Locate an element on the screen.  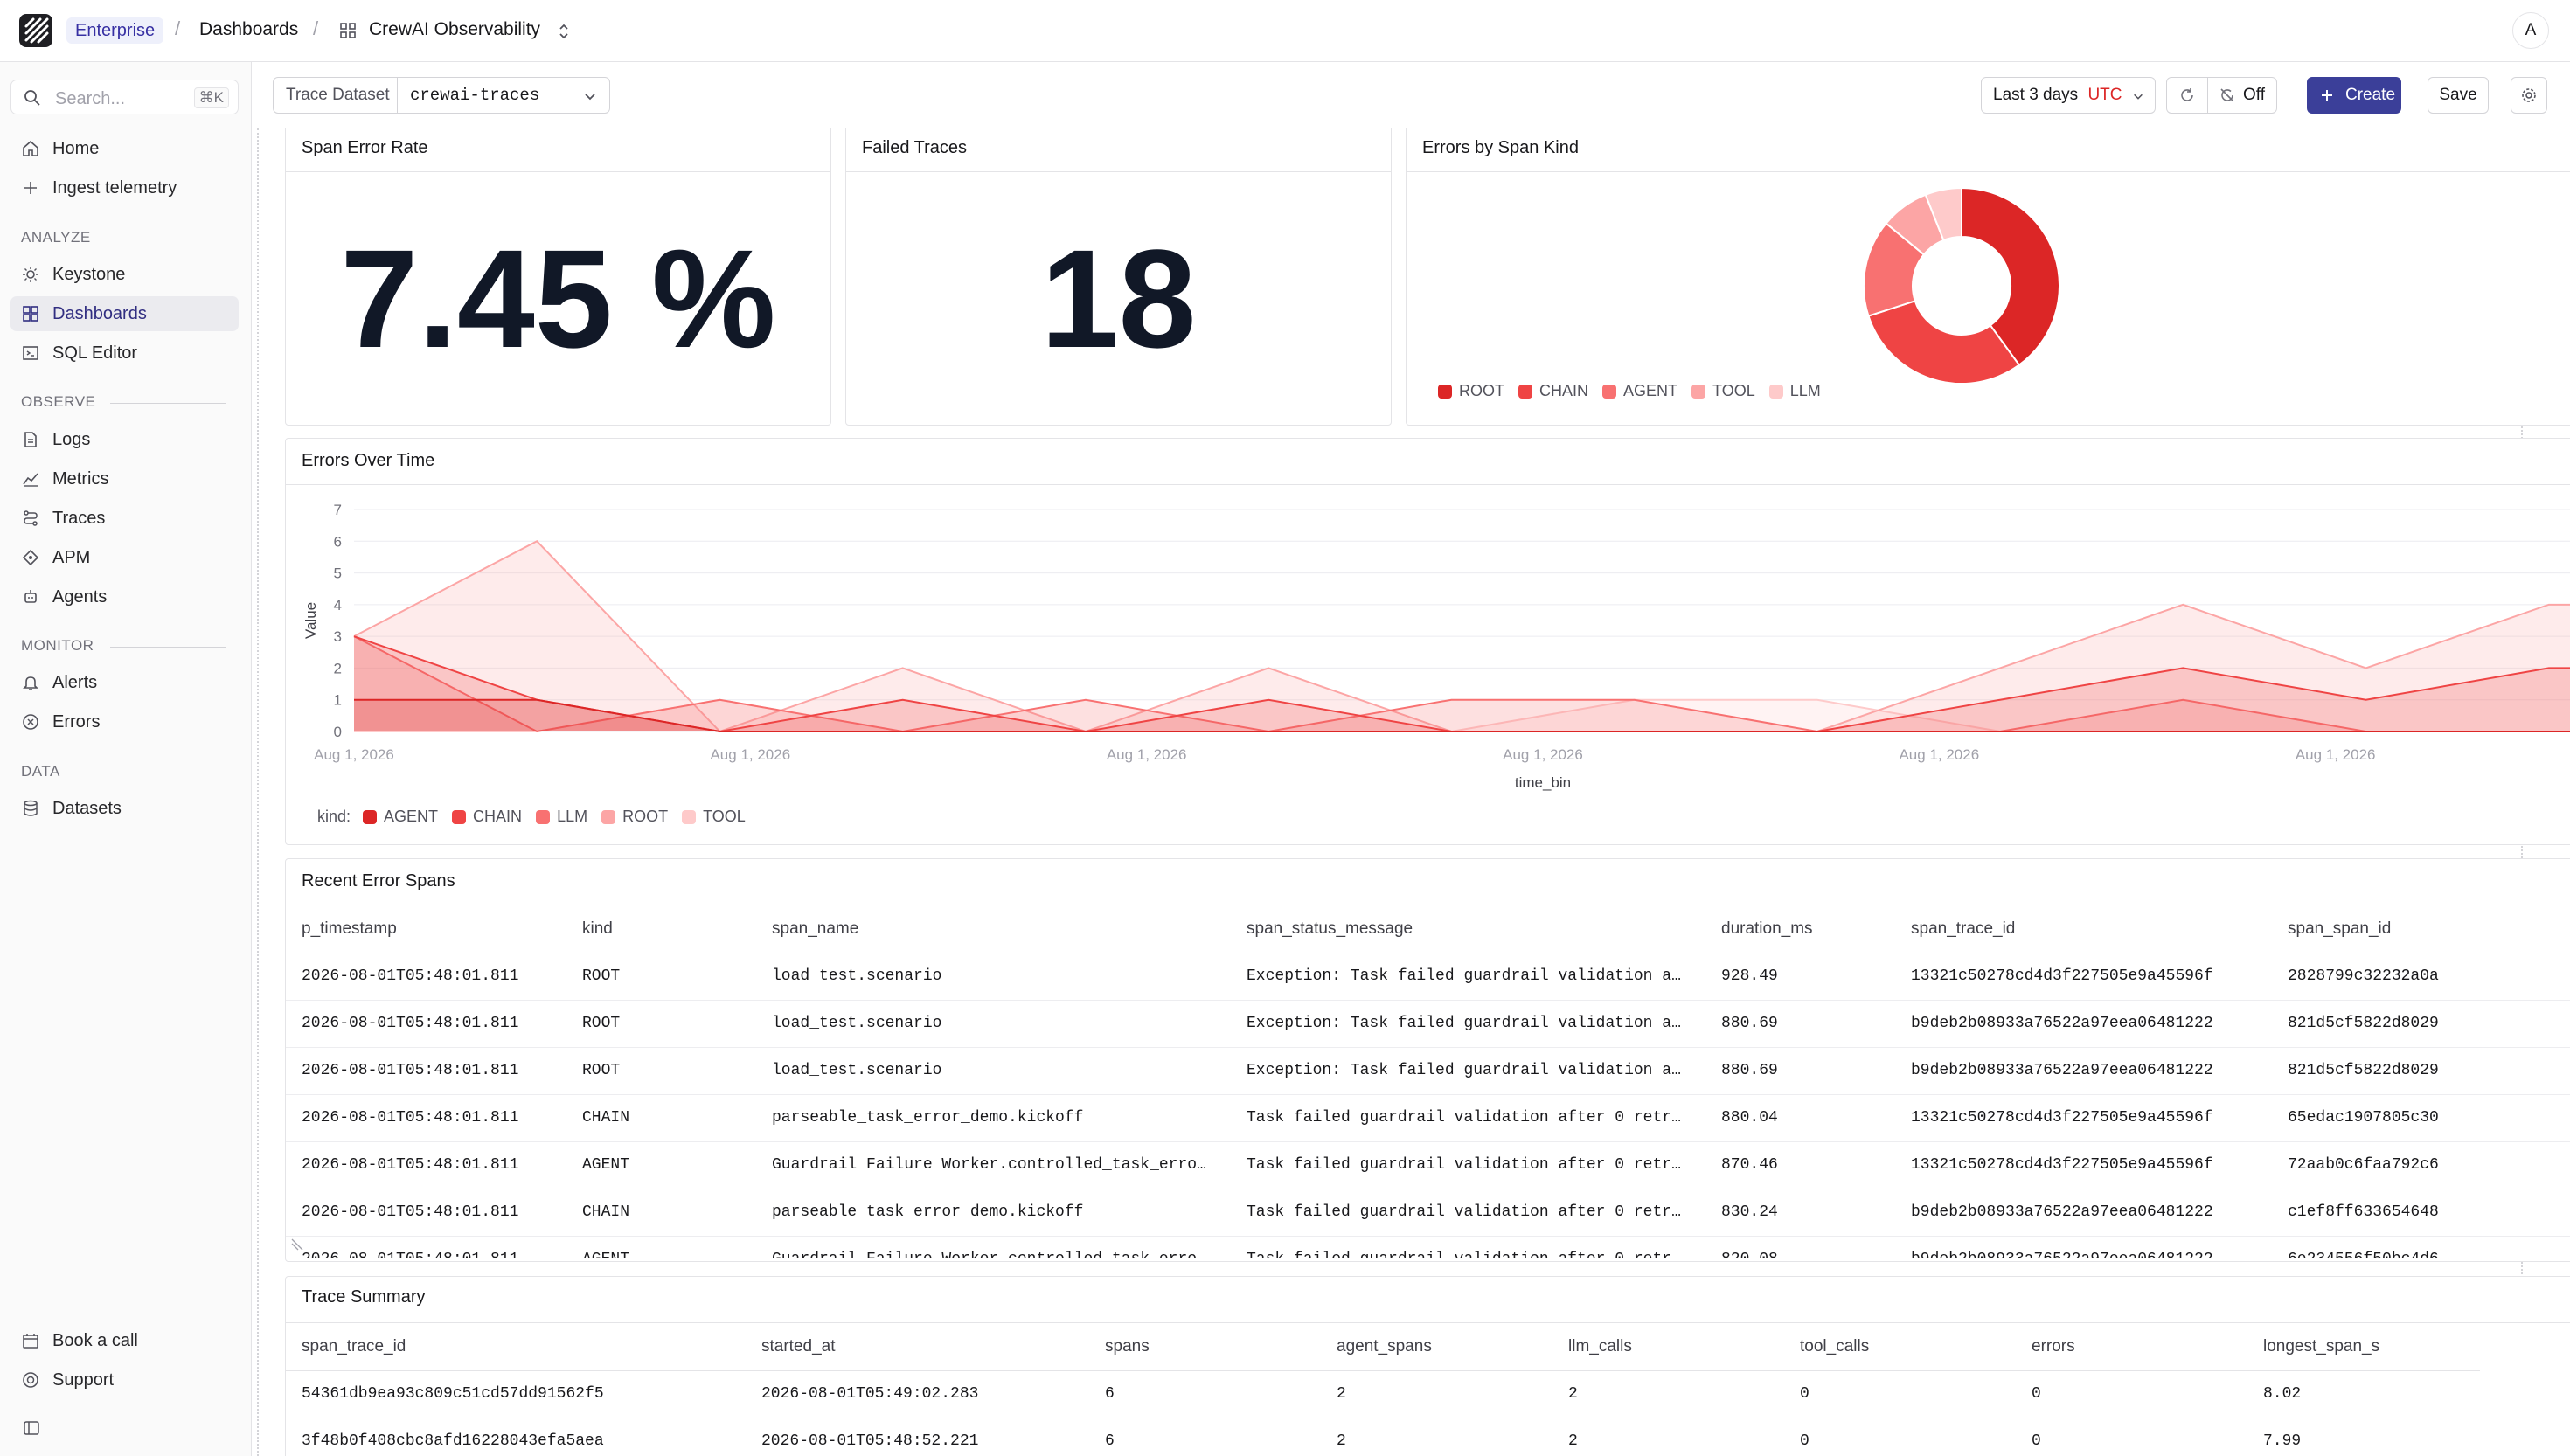
user-avatar: A is located at coordinates (2530, 30).